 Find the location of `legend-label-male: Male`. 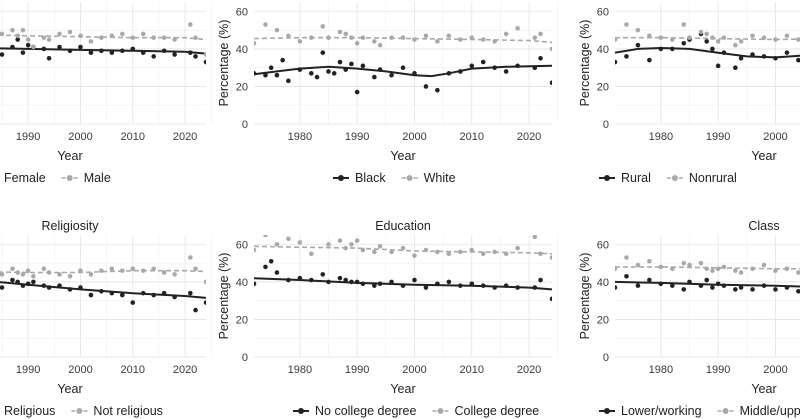

legend-label-male: Male is located at coordinates (97, 178).